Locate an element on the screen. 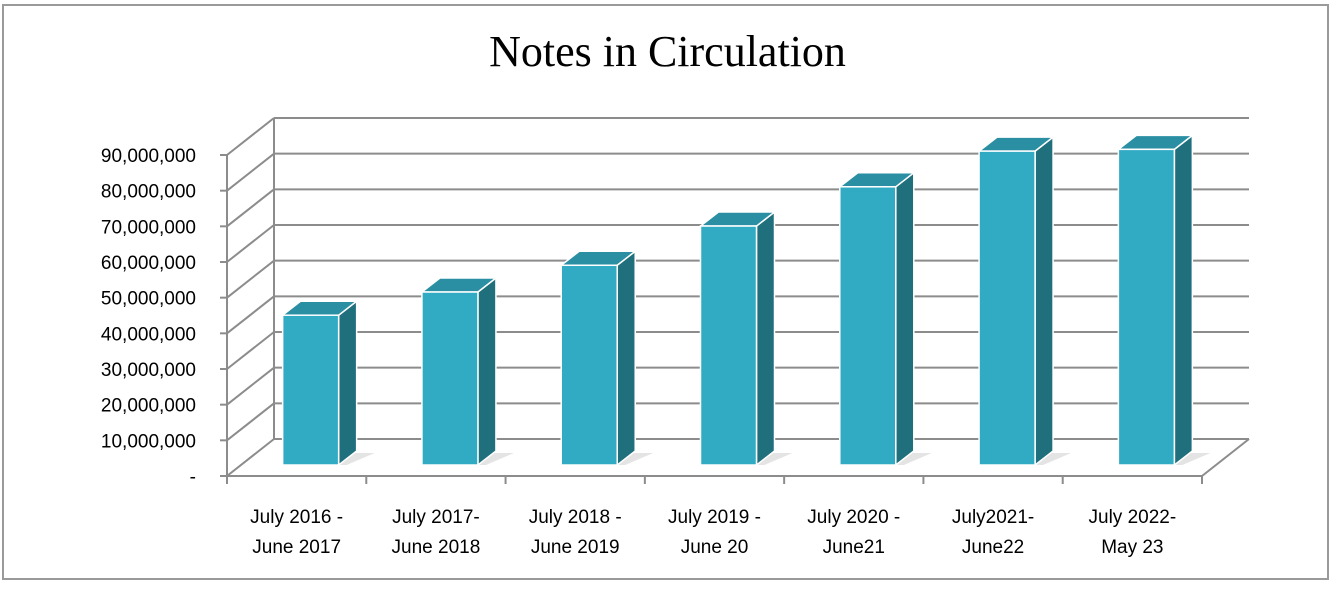 The width and height of the screenshot is (1335, 589). y-tick-label: 10,000,000 is located at coordinates (148, 441).